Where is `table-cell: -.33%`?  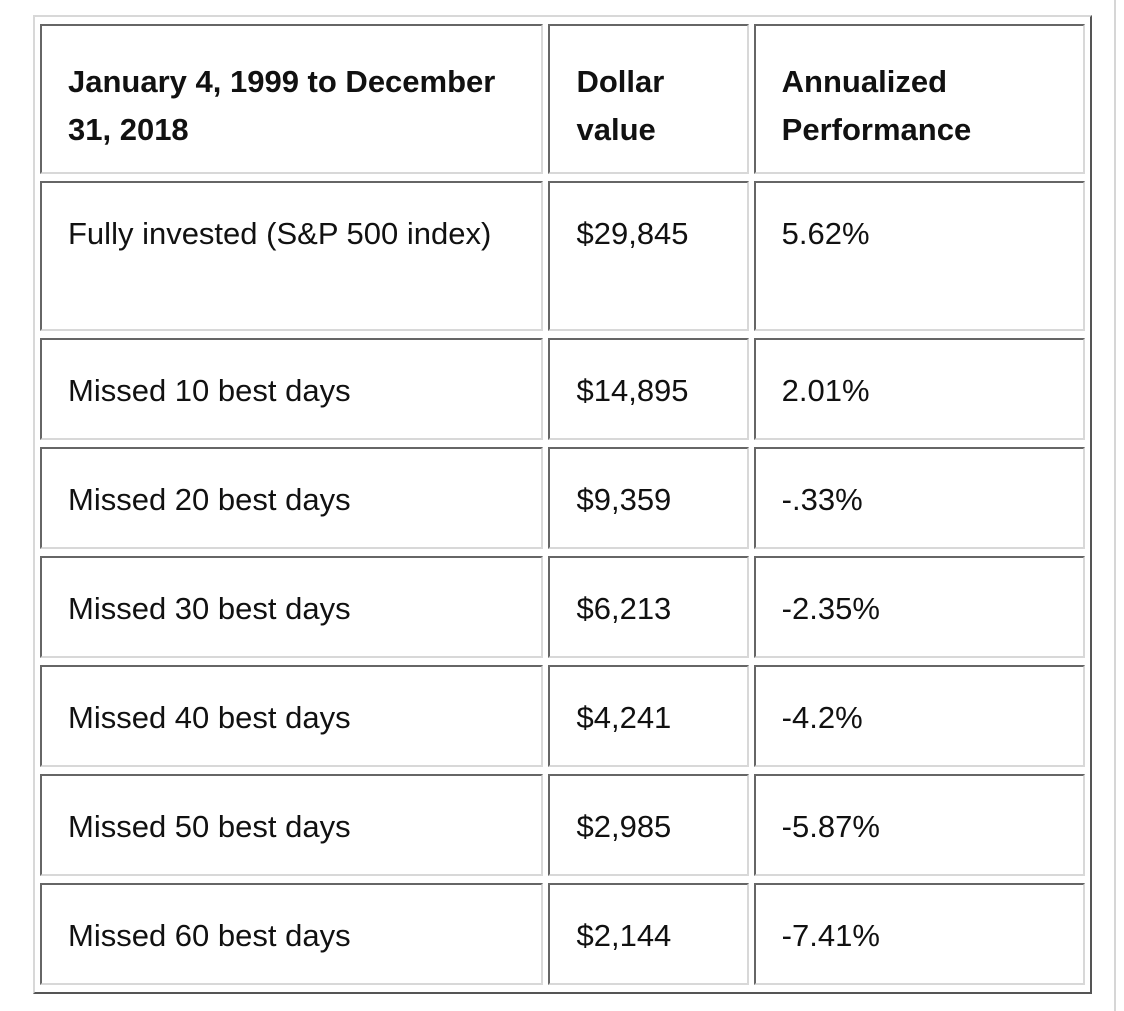
table-cell: -.33% is located at coordinates (919, 498).